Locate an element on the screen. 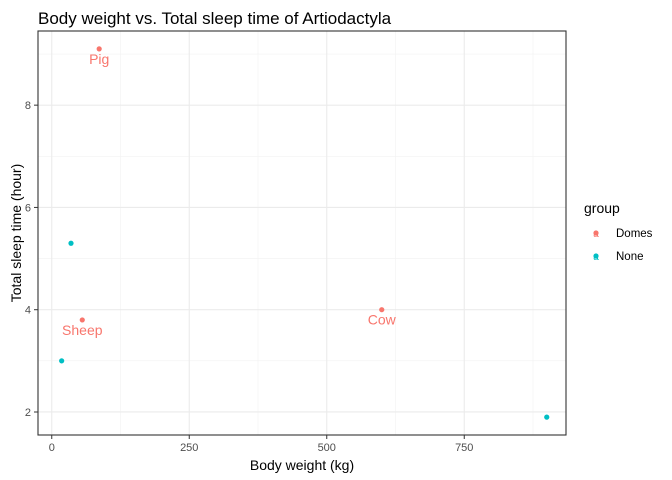 This screenshot has width=672, height=480. x-tick-label: 500 is located at coordinates (327, 448).